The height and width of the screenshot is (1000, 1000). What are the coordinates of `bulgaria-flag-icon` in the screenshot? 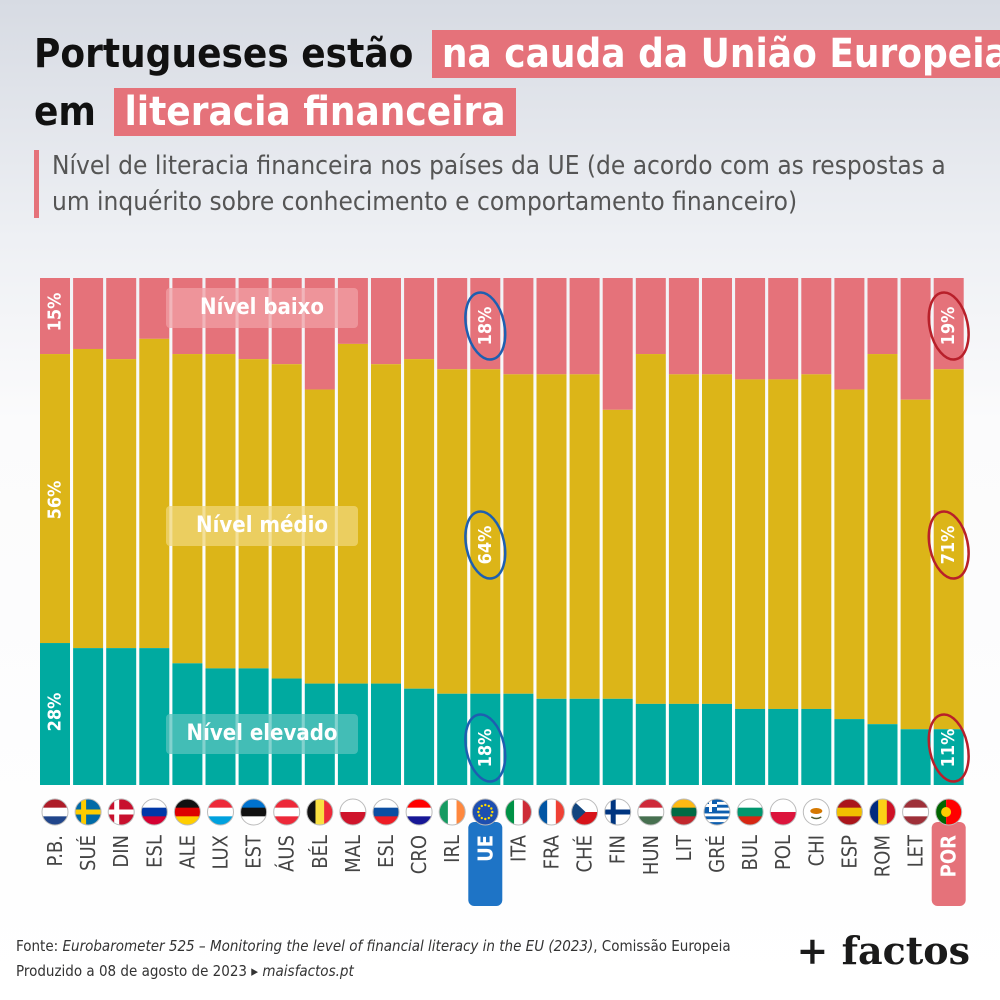 It's located at (750, 812).